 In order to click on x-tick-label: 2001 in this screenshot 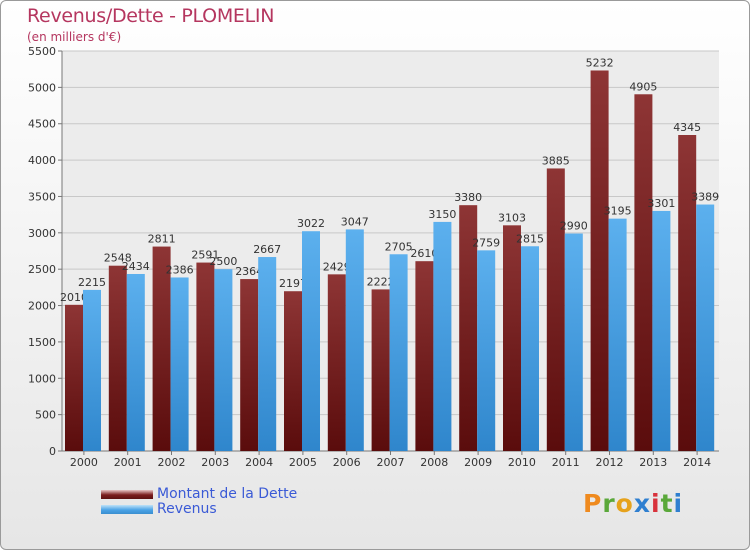, I will do `click(128, 462)`.